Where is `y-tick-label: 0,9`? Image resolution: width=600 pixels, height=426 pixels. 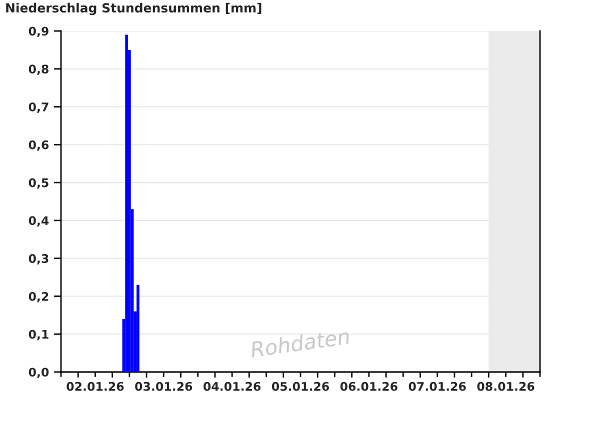
y-tick-label: 0,9 is located at coordinates (38, 32).